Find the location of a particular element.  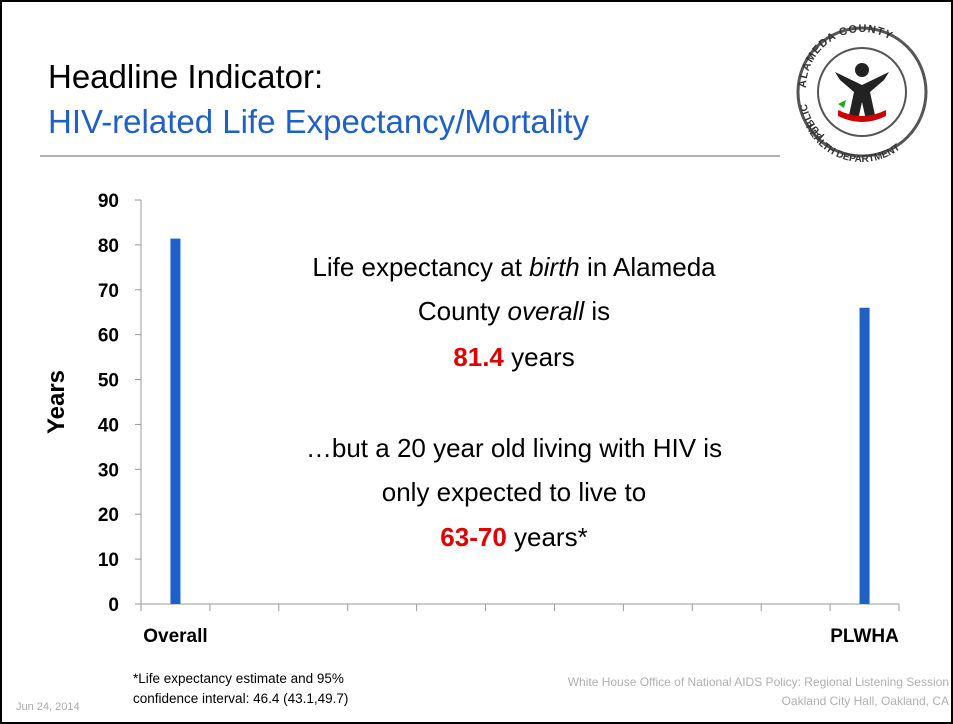

x-tick-label: PLWHA is located at coordinates (864, 636).